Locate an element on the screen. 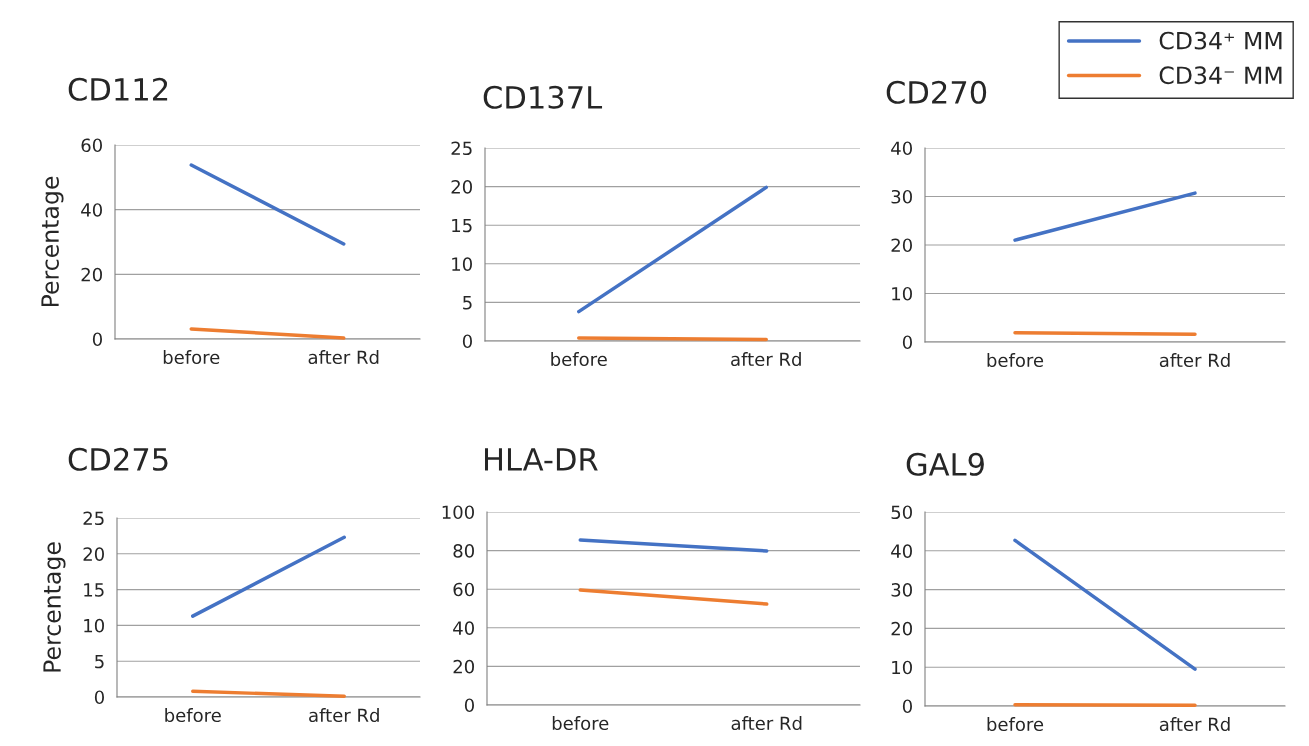 The width and height of the screenshot is (1309, 746). legend-label: CD34⁻ MM is located at coordinates (1220, 75).